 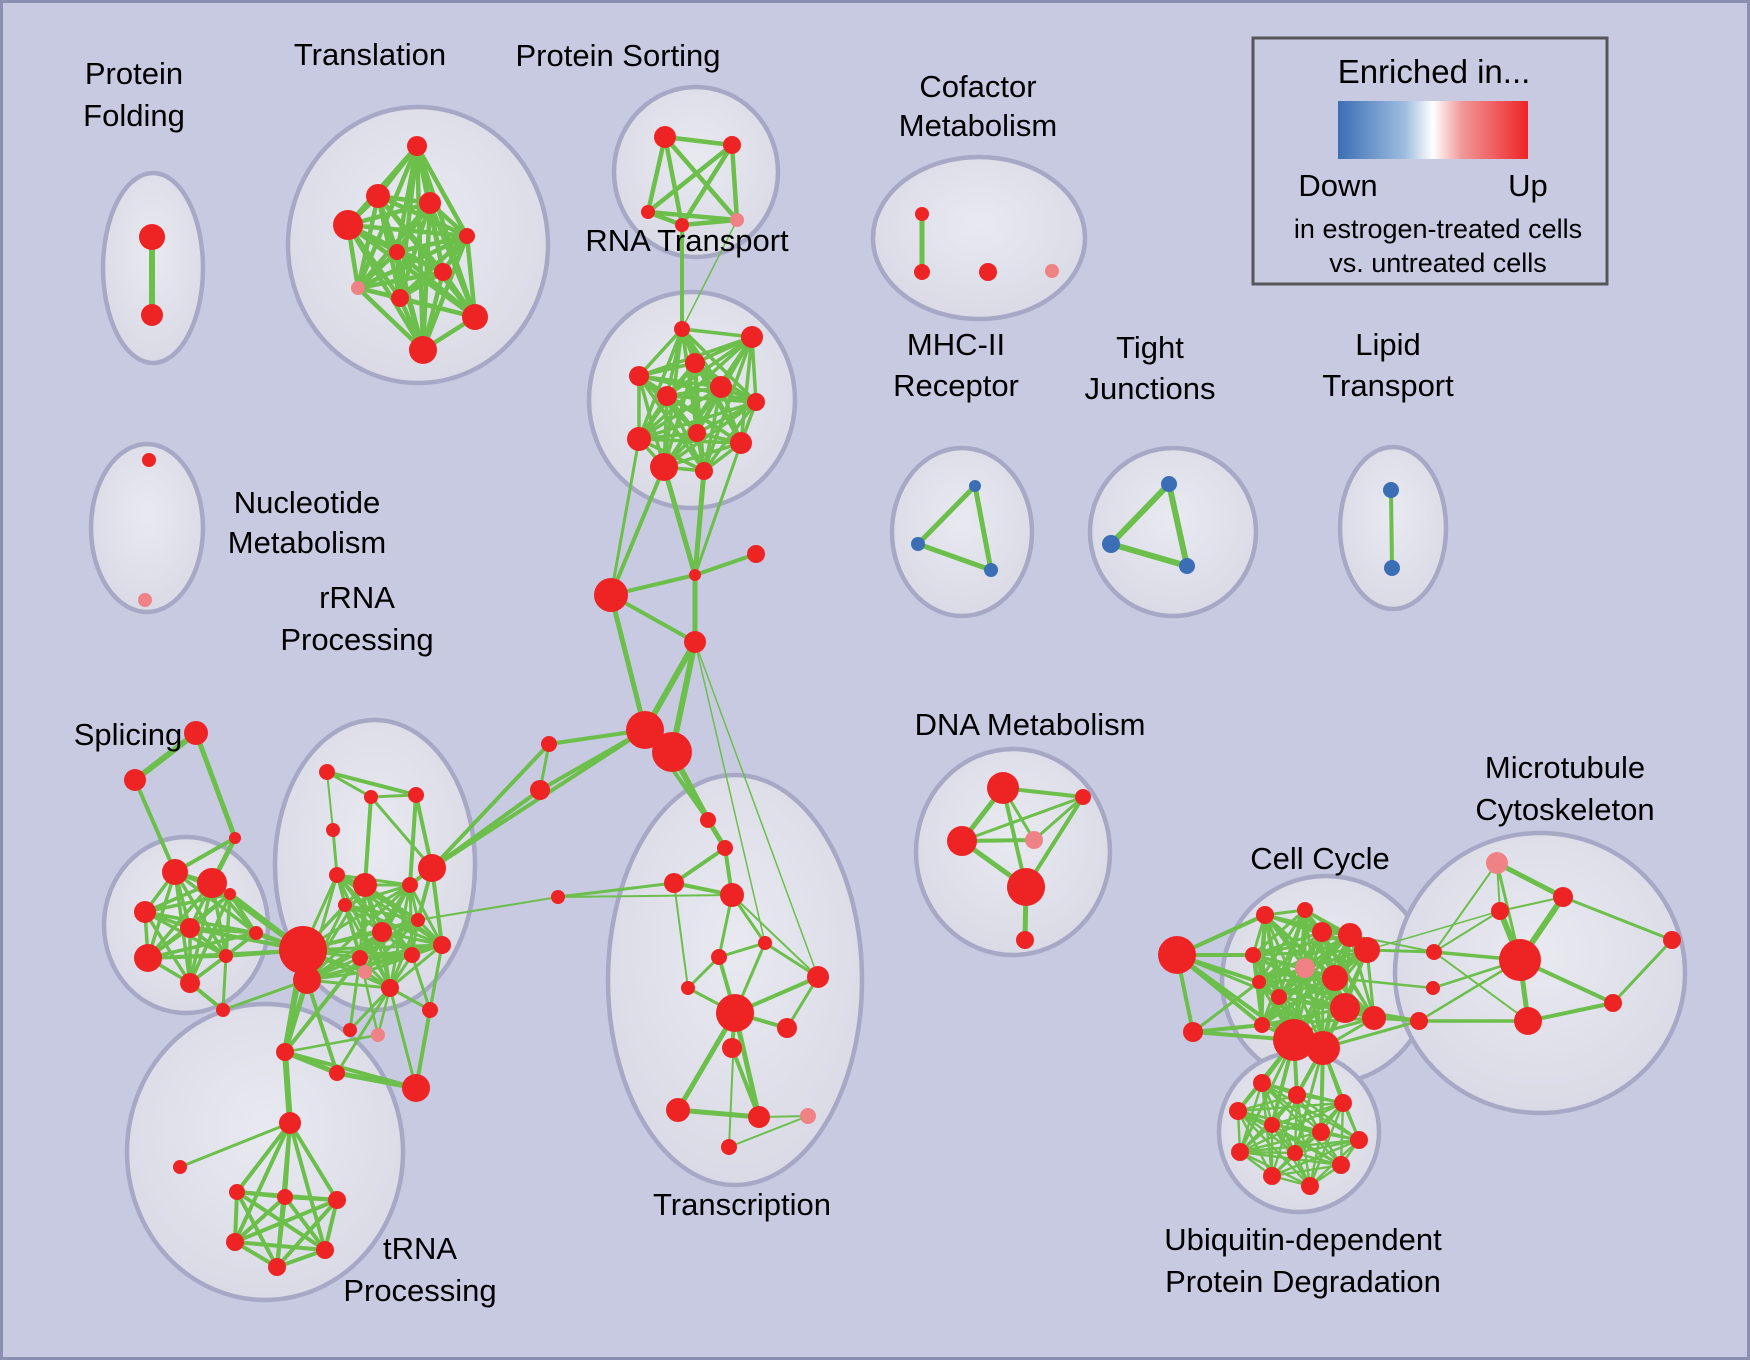 What do you see at coordinates (1310, 1186) in the screenshot?
I see `gene-set-node-ub12` at bounding box center [1310, 1186].